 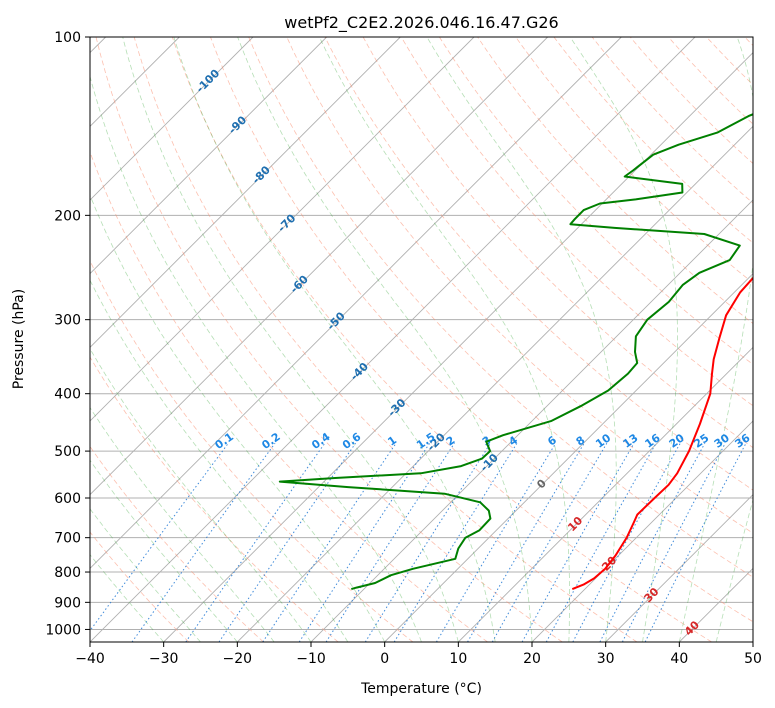 I want to click on mixing-ratio-label: 25, so click(x=701, y=440).